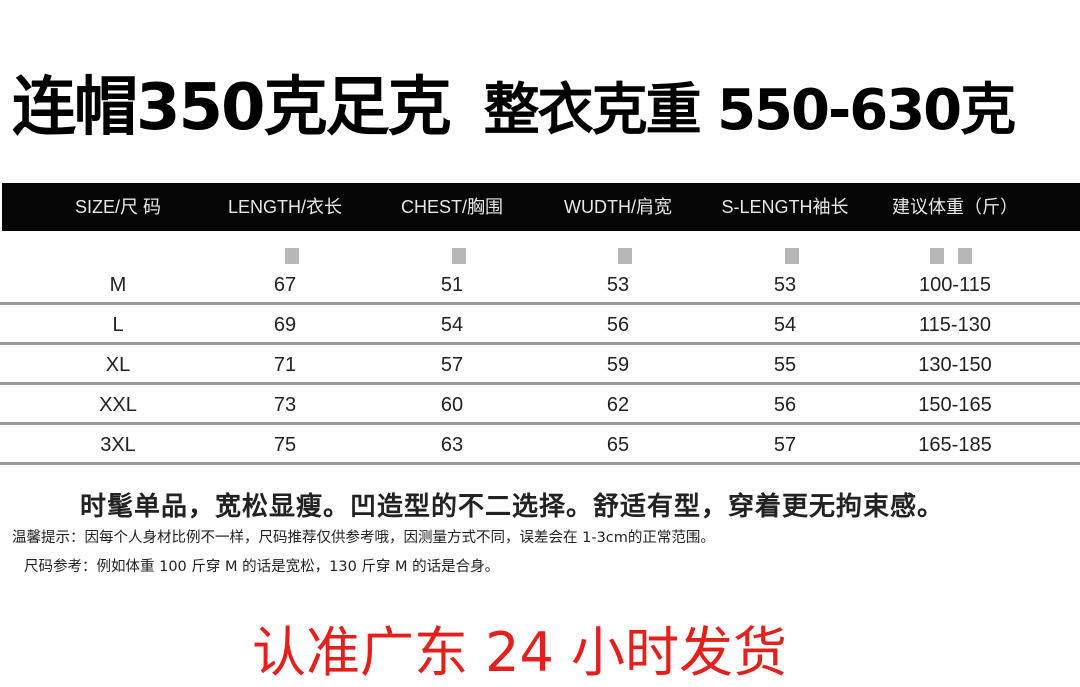 The width and height of the screenshot is (1080, 687). I want to click on column-header-length: LENGTH/衣长, so click(285, 207).